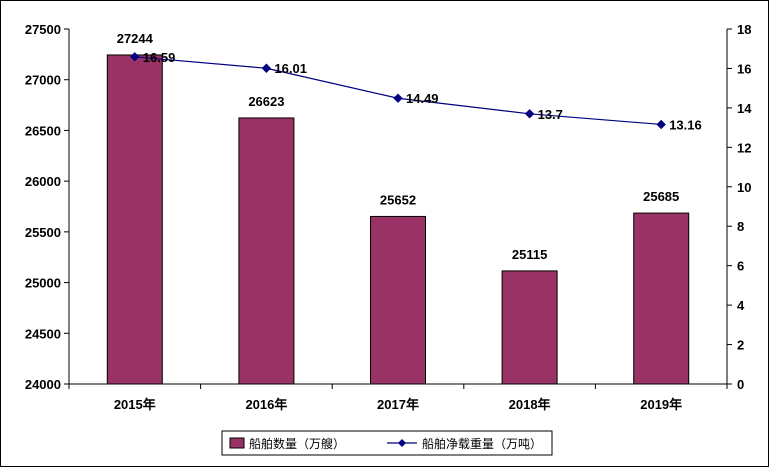 Image resolution: width=769 pixels, height=468 pixels. Describe the element at coordinates (297, 443) in the screenshot. I see `legend-label-bar: 船舶数量（万艘）` at that location.